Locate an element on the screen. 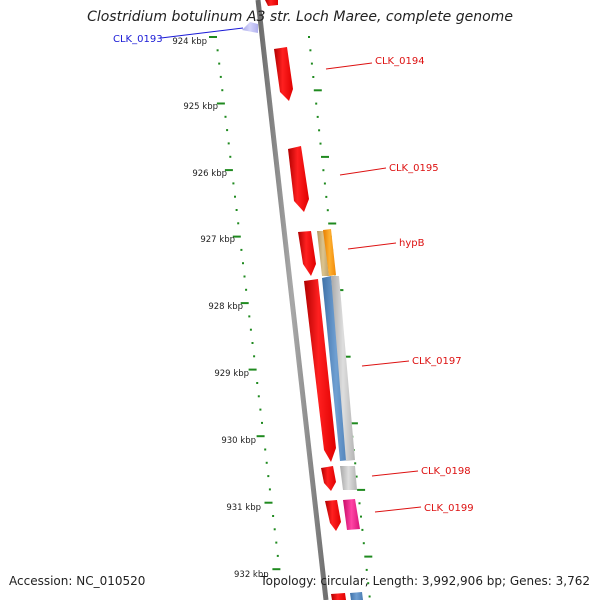 Image resolution: width=600 pixels, height=604 pixels. scale-ticks-left is located at coordinates (245, 303).